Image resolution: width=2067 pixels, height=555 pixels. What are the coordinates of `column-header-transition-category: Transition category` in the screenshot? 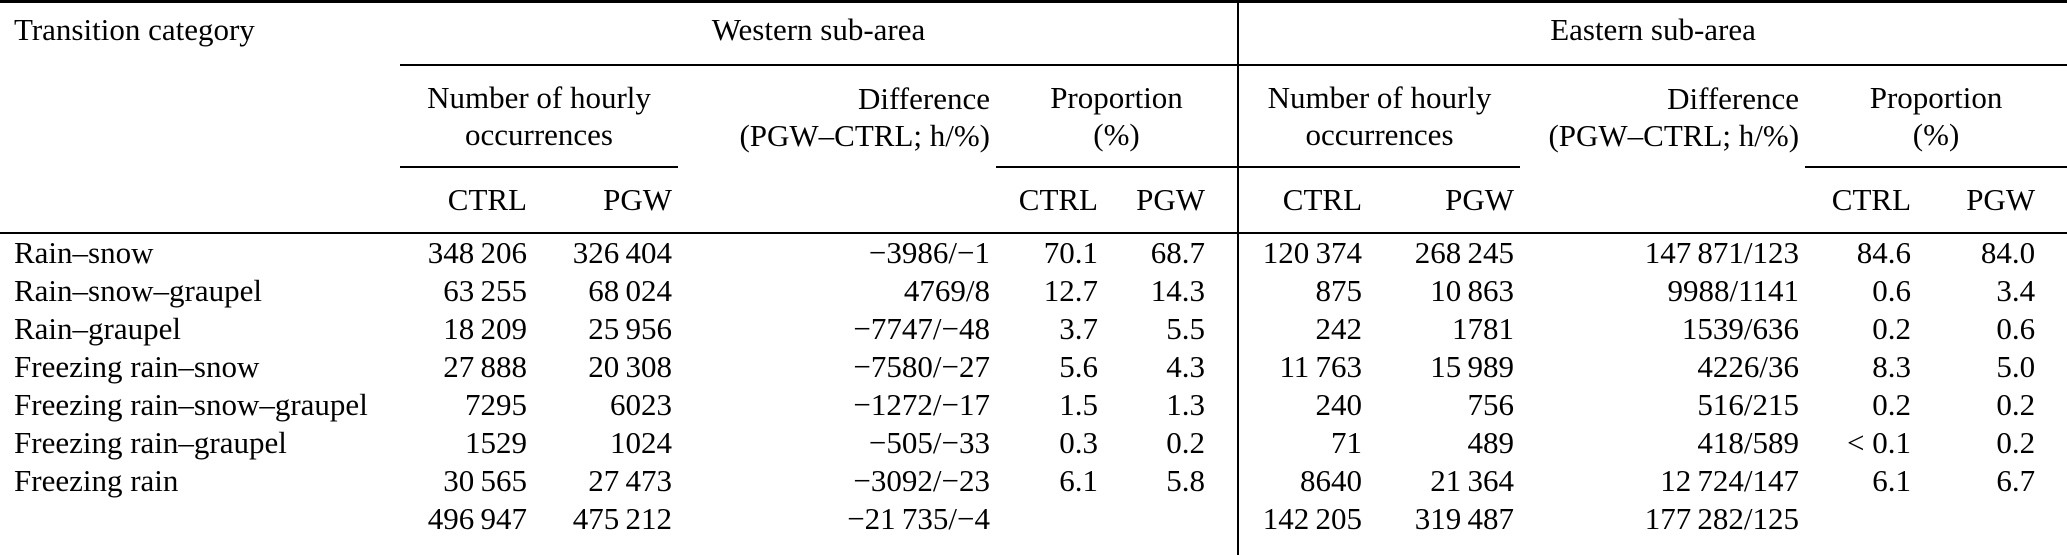 It's located at (134, 29).